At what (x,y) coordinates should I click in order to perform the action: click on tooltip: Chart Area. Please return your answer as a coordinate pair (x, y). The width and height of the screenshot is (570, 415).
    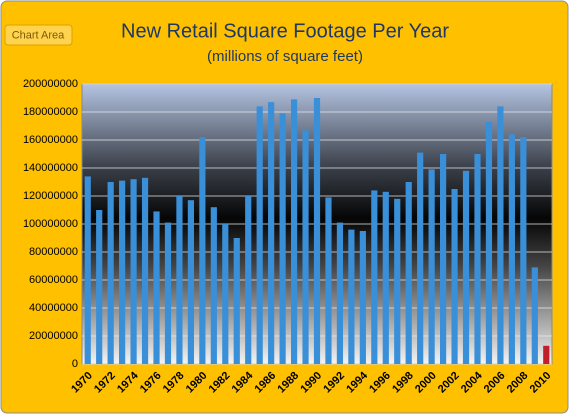
    Looking at the image, I should click on (38, 35).